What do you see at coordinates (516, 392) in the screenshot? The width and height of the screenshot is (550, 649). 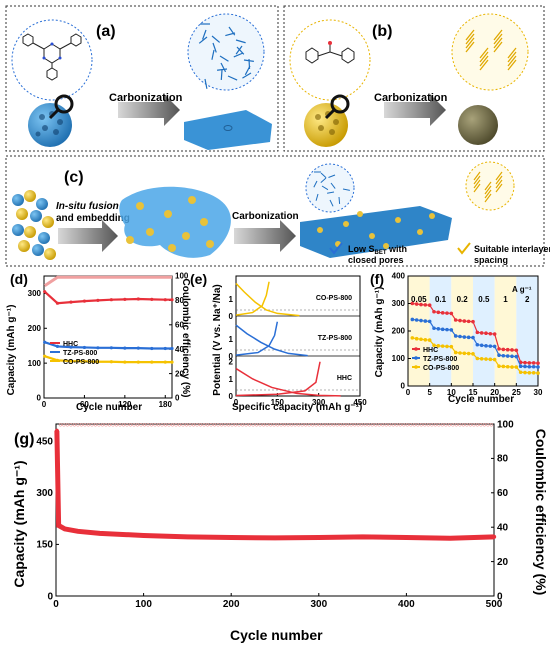 I see `x-tick-label: 25` at bounding box center [516, 392].